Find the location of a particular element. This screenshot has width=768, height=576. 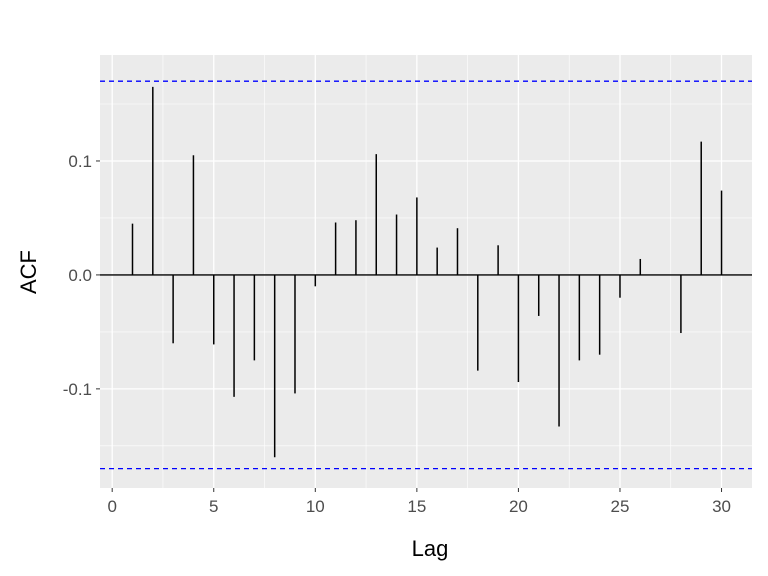

x-tick-label: 15 is located at coordinates (416, 506).